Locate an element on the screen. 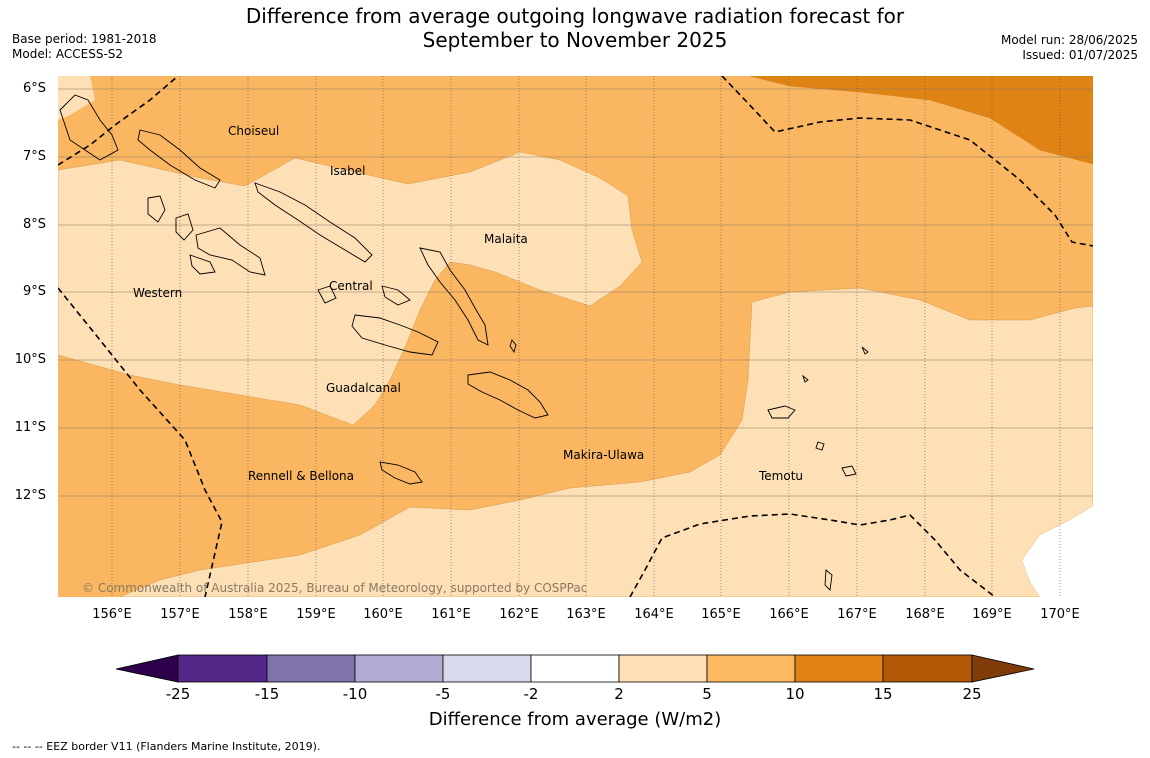  title-line-2: September to November 2025 is located at coordinates (575, 40).